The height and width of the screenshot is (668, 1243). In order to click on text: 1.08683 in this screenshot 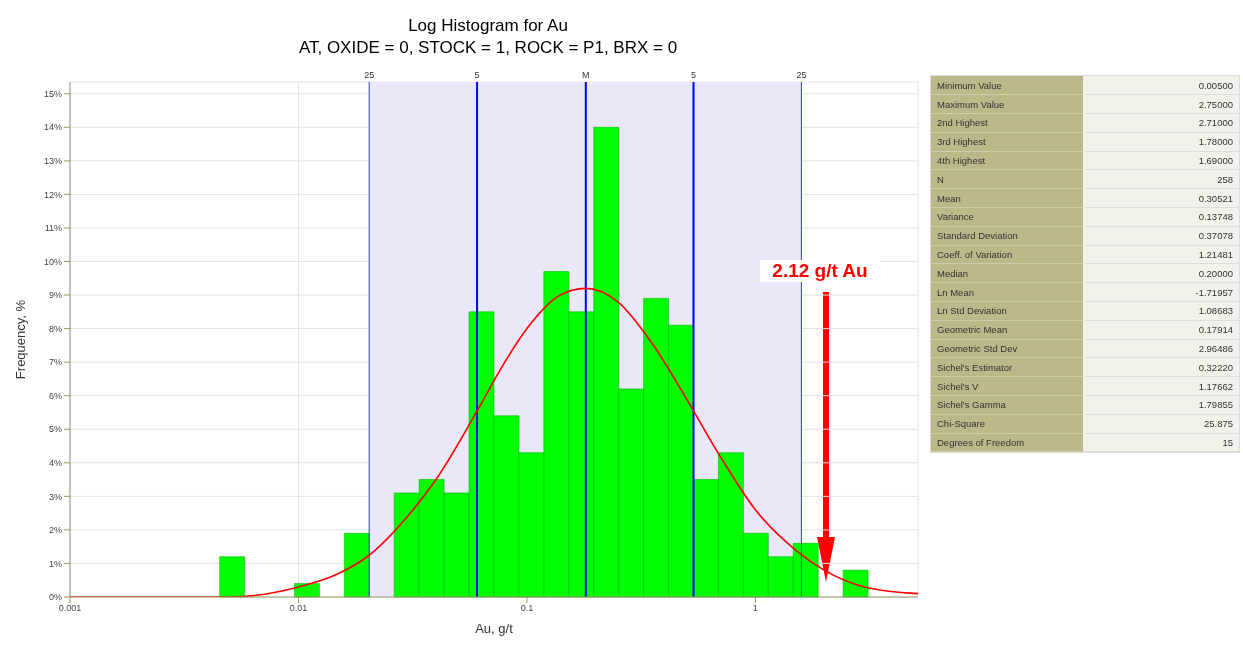, I will do `click(1215, 311)`.